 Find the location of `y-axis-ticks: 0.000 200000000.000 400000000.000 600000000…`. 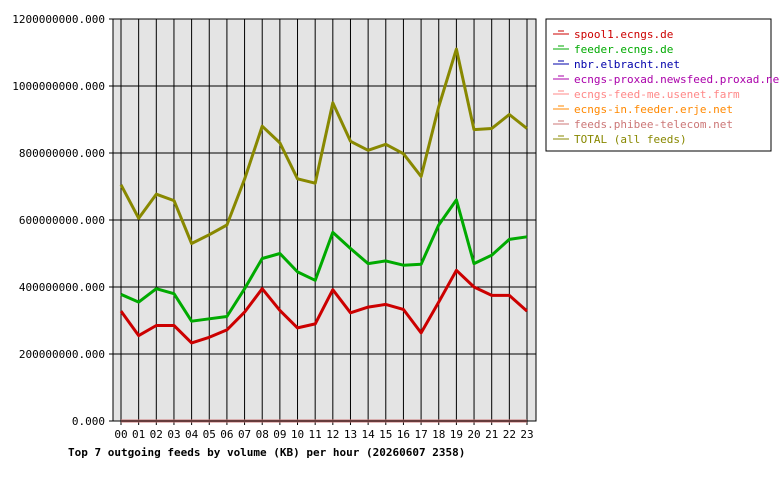

y-axis-ticks: 0.000 200000000.000 400000000.000 600000000… is located at coordinates (62, 220).